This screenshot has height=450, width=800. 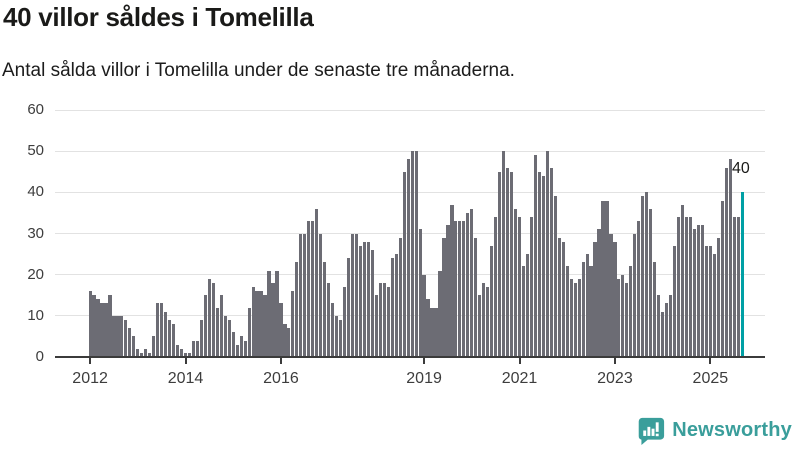 What do you see at coordinates (519, 378) in the screenshot?
I see `x-axis-label: 2021` at bounding box center [519, 378].